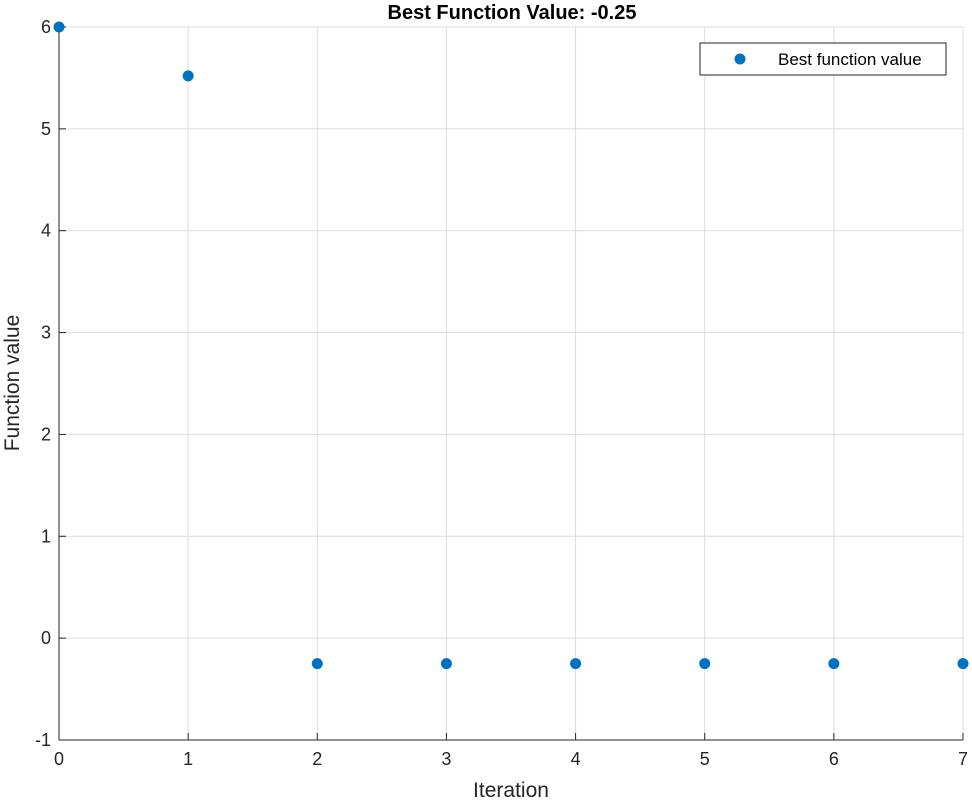 The height and width of the screenshot is (805, 972). I want to click on y-tick-label: -1, so click(43, 740).